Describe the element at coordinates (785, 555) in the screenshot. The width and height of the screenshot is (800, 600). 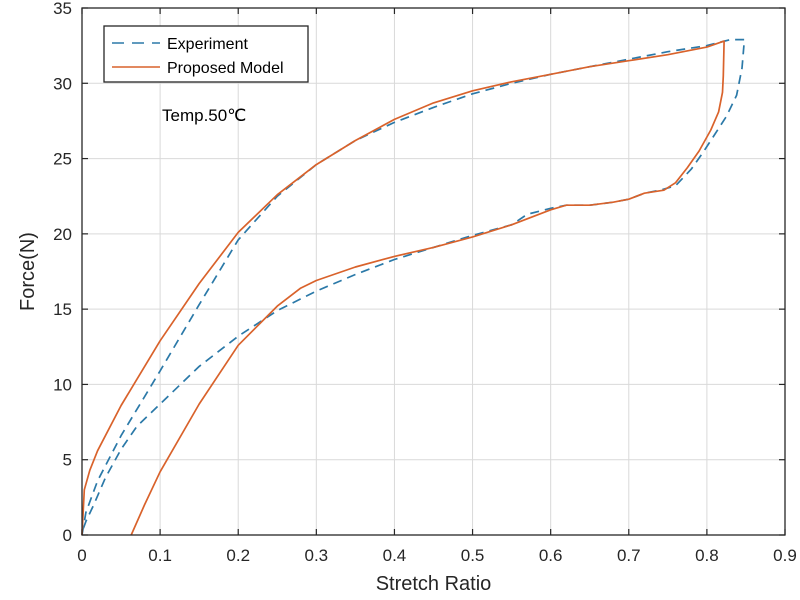
I see `x-tick-label: 0.9` at that location.